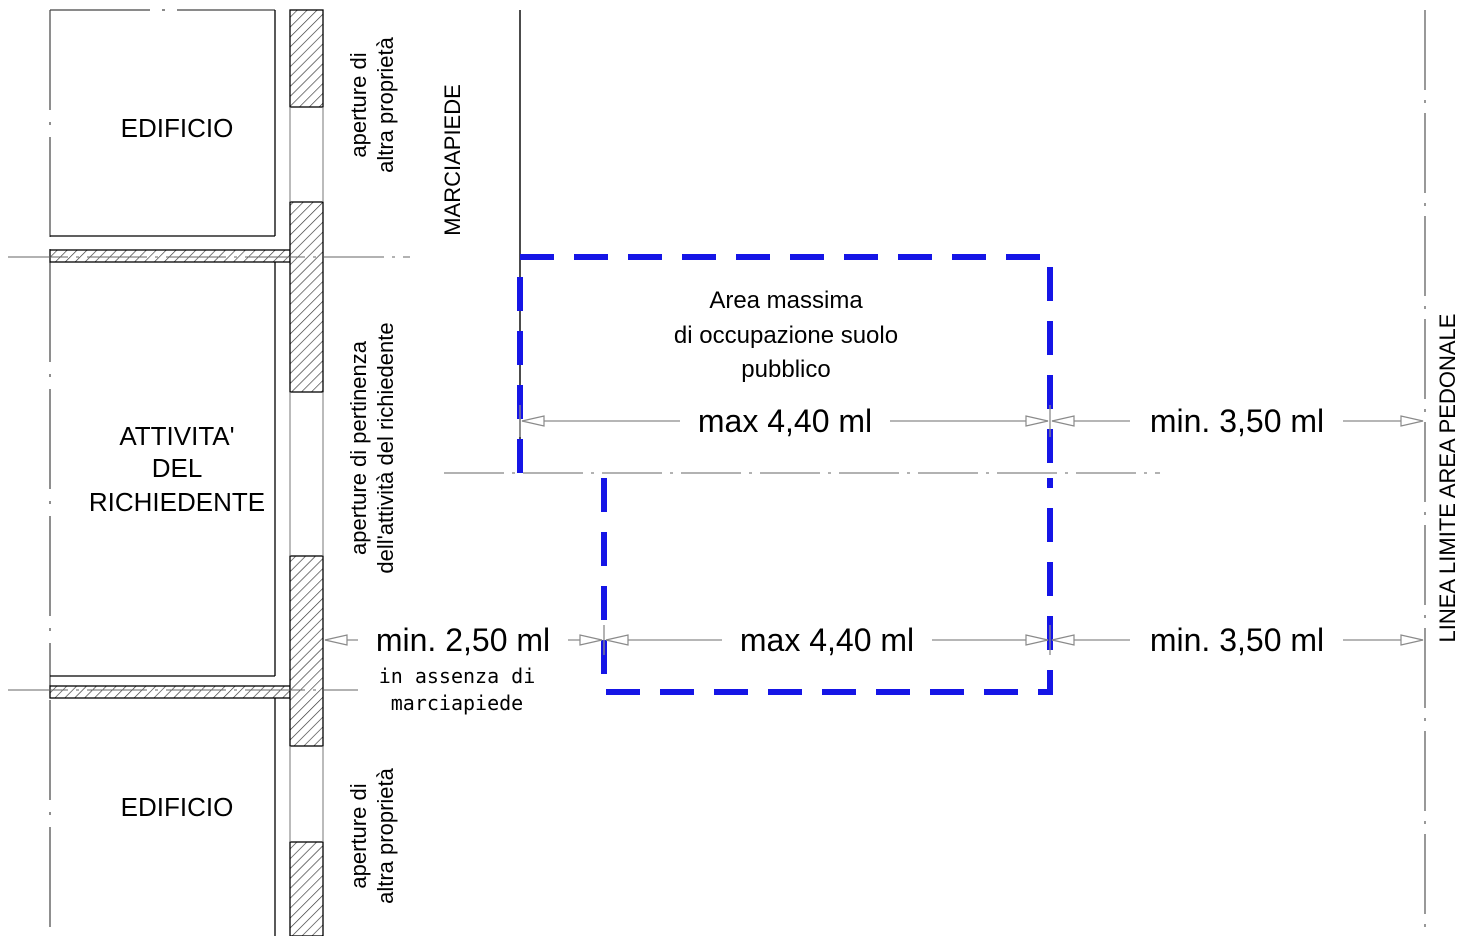 The width and height of the screenshot is (1473, 936). What do you see at coordinates (1447, 478) in the screenshot?
I see `pedestrian-limit-label: LINEA LIMITE AREA PEDONALE` at bounding box center [1447, 478].